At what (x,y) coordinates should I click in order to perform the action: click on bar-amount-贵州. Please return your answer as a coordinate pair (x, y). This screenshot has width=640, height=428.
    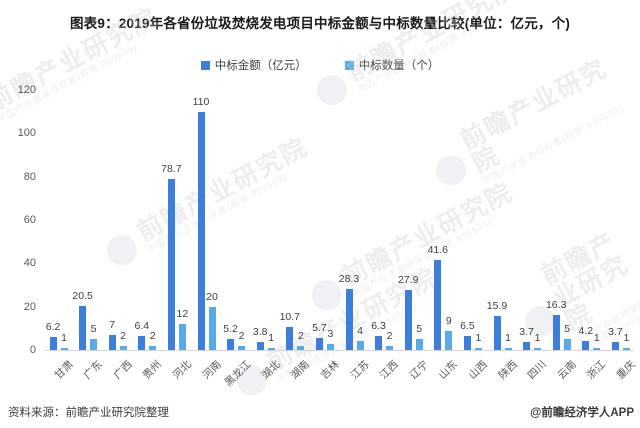
    Looking at the image, I should click on (142, 343).